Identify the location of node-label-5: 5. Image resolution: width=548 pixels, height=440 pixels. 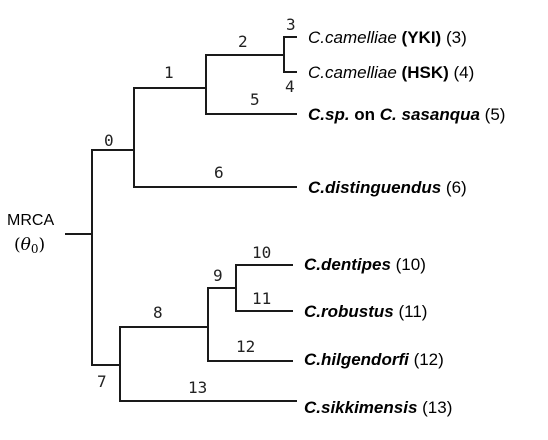
(255, 99).